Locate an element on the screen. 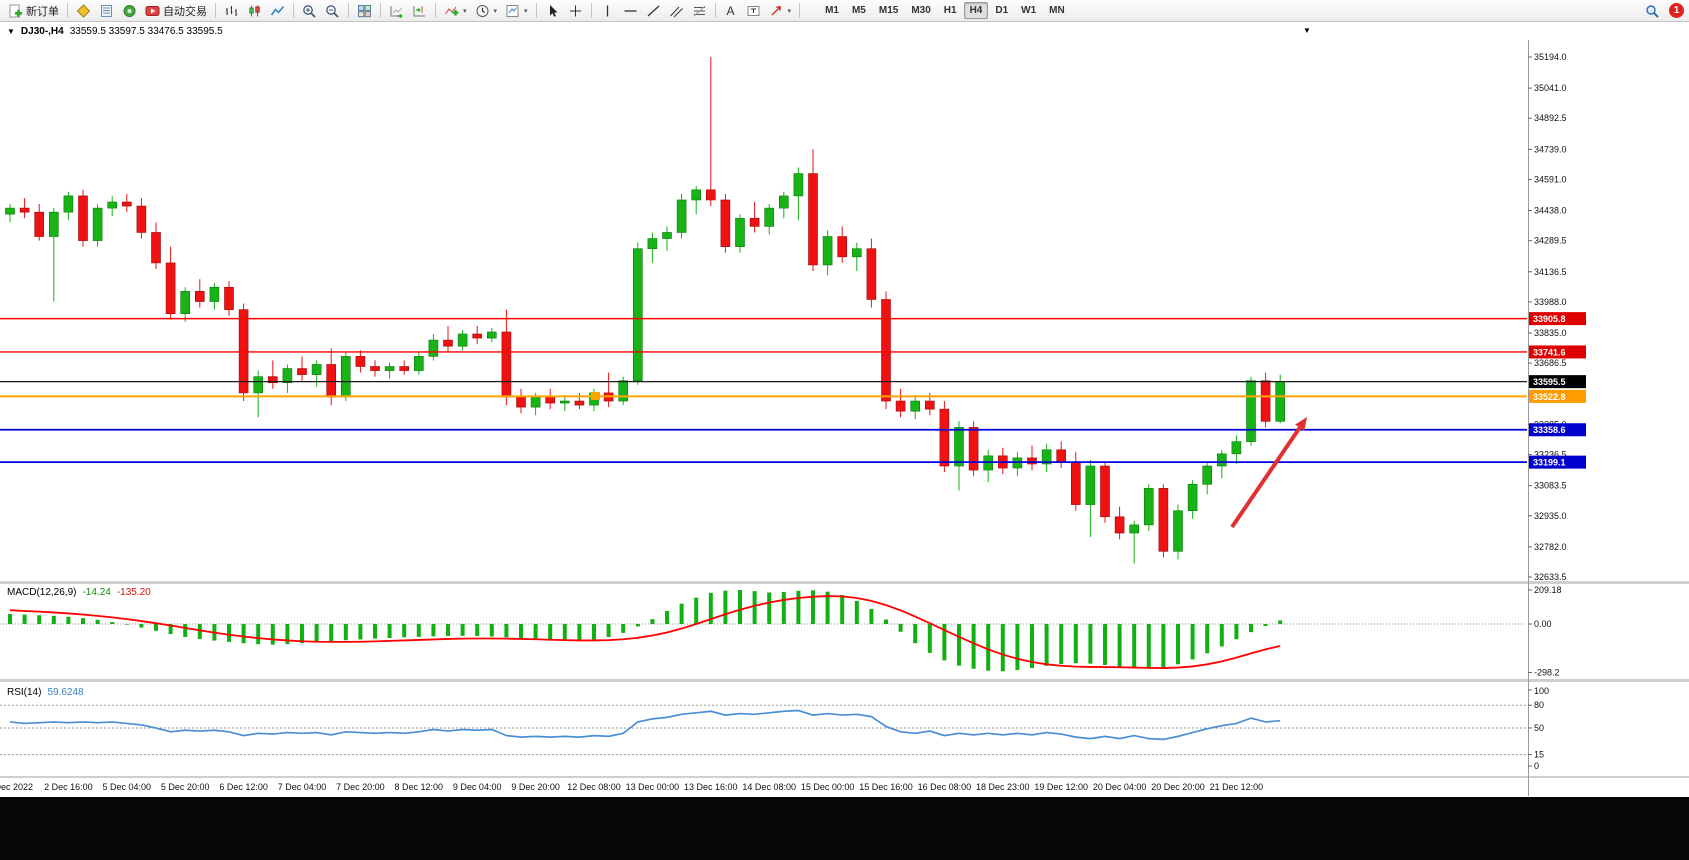  svg-text: 34739.0 is located at coordinates (1550, 149).